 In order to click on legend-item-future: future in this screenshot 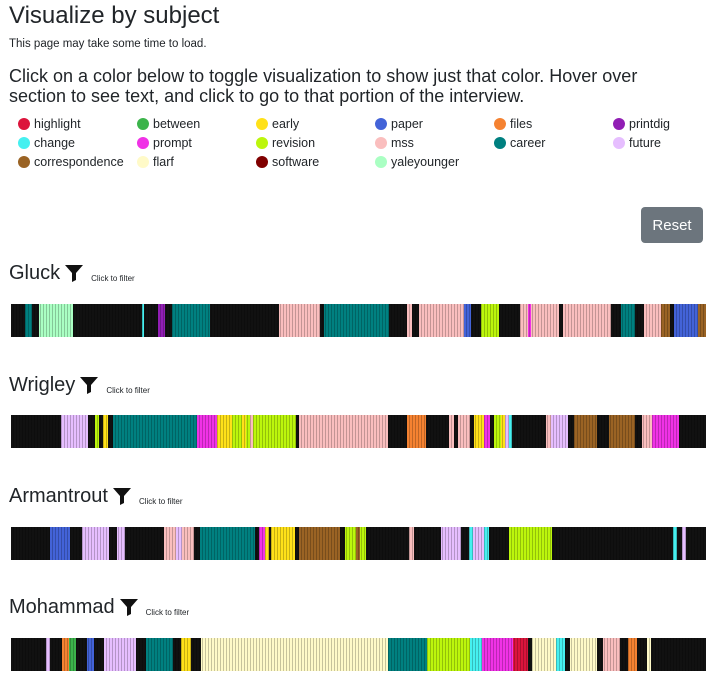, I will do `click(662, 142)`.